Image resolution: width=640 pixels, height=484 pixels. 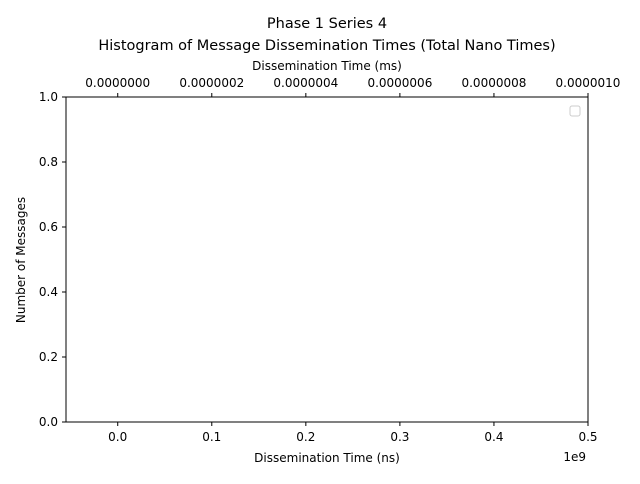 I want to click on x-axis-ticks: 0.0 0.1 0.2 0.3 0.4 0.5, so click(x=353, y=433).